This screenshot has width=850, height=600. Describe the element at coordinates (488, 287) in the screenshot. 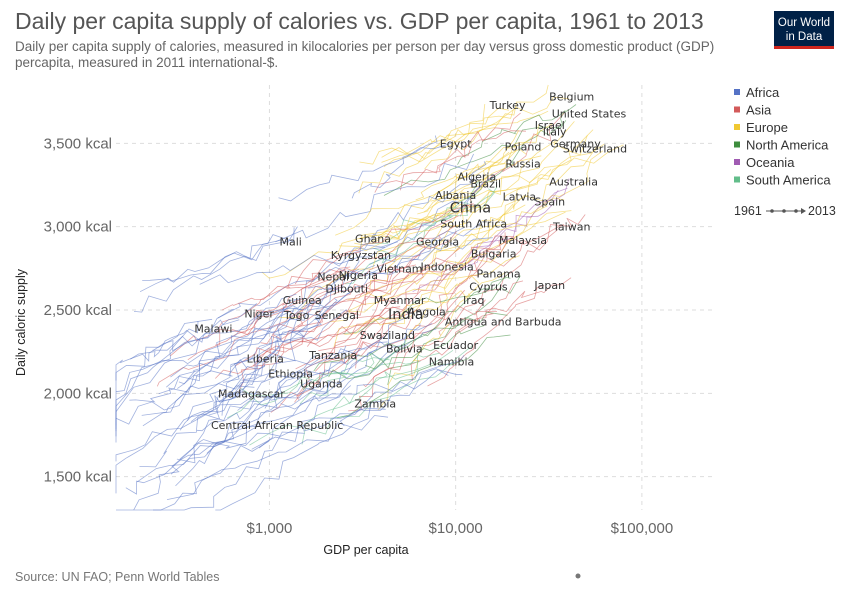

I see `country-label: Cyprus` at that location.